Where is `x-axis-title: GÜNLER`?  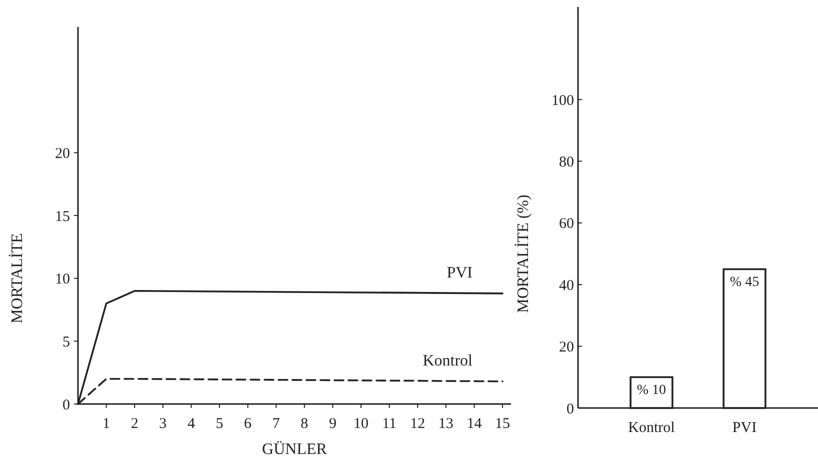
x-axis-title: GÜNLER is located at coordinates (295, 449).